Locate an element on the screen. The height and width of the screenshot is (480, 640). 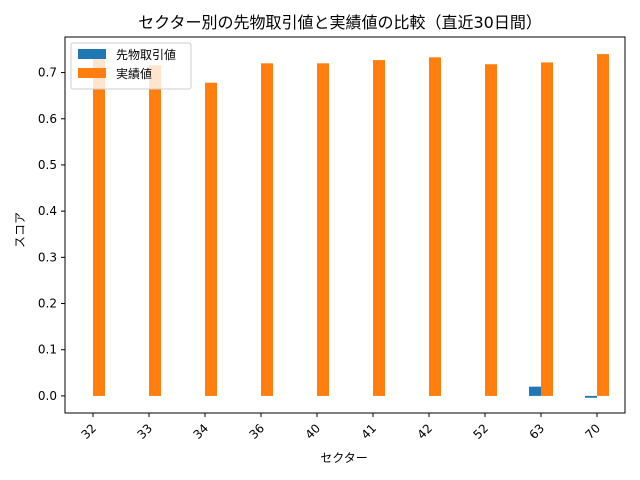
y-tick-label: 0.6 is located at coordinates (47, 119).